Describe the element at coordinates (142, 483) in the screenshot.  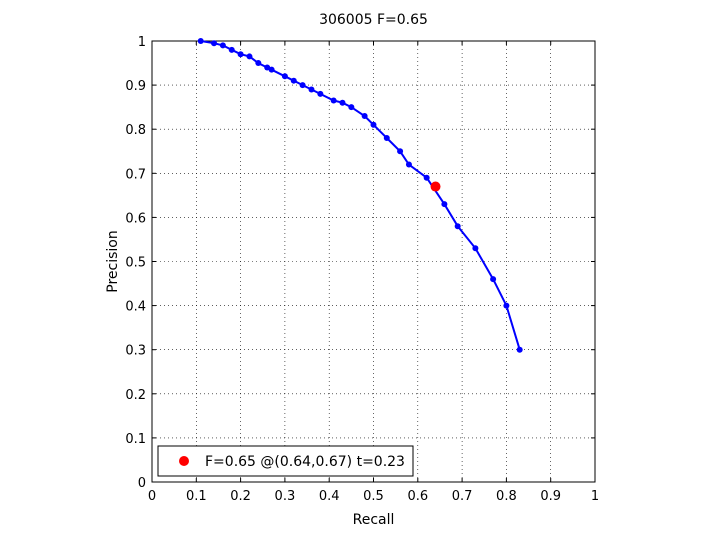
I see `y-tick-label: 0` at that location.